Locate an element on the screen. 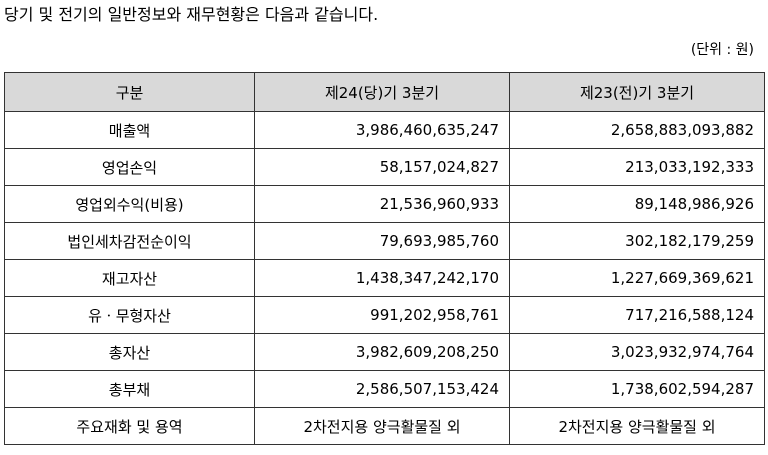  table-row: 매출액 3,986,460,635,247 2,658,883,093,882 is located at coordinates (384, 130).